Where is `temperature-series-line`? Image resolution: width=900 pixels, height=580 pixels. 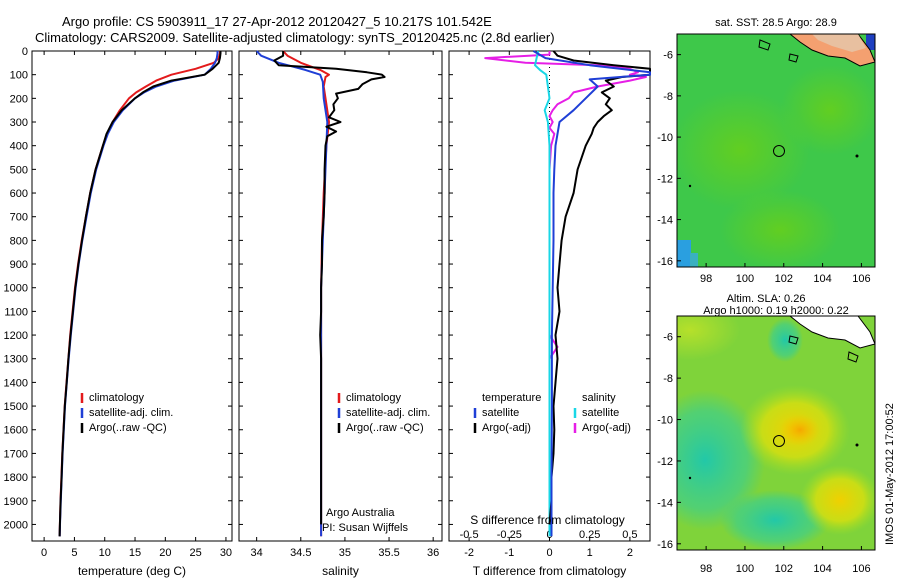 temperature-series-line is located at coordinates (138, 294).